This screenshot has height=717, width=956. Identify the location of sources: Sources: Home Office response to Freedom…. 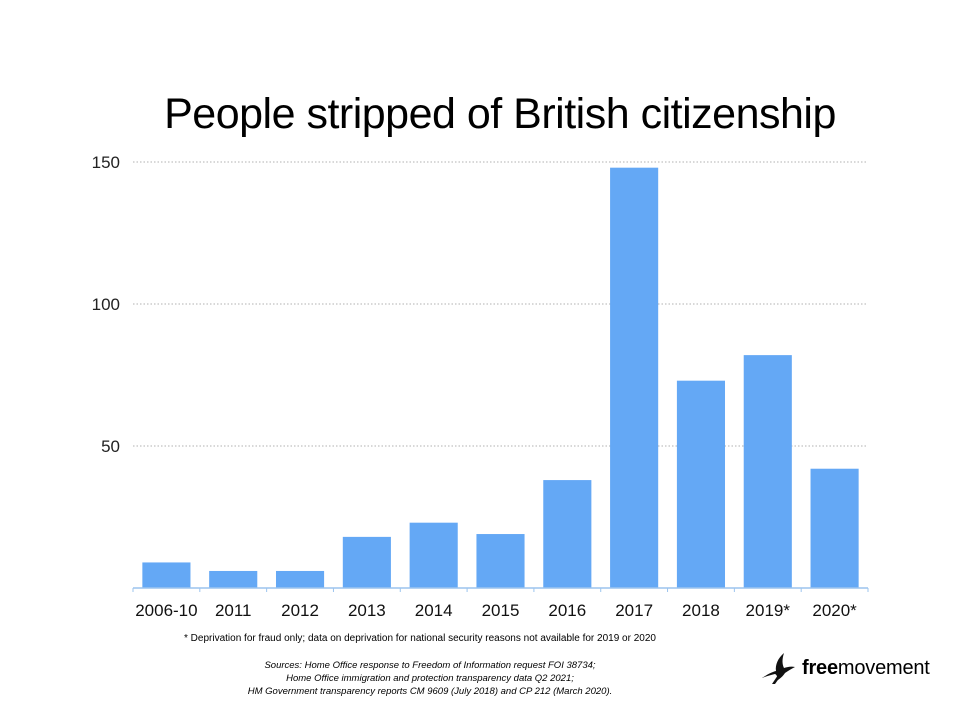
(430, 678).